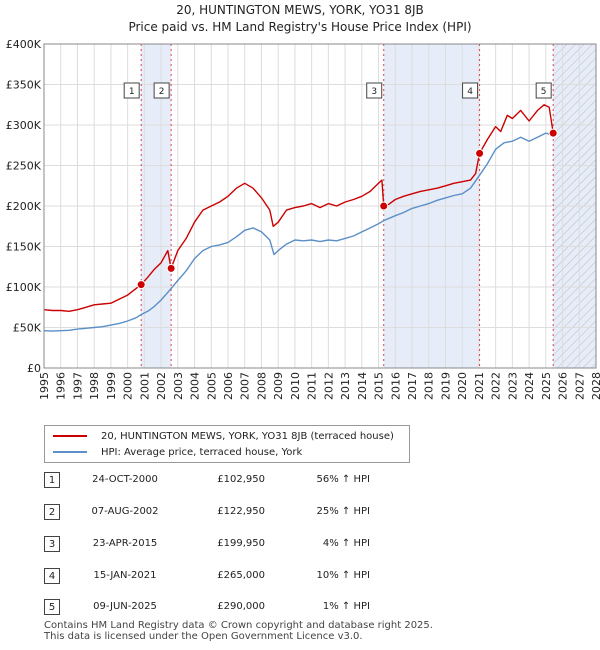  I want to click on x-tick-label: 2014, so click(362, 386).